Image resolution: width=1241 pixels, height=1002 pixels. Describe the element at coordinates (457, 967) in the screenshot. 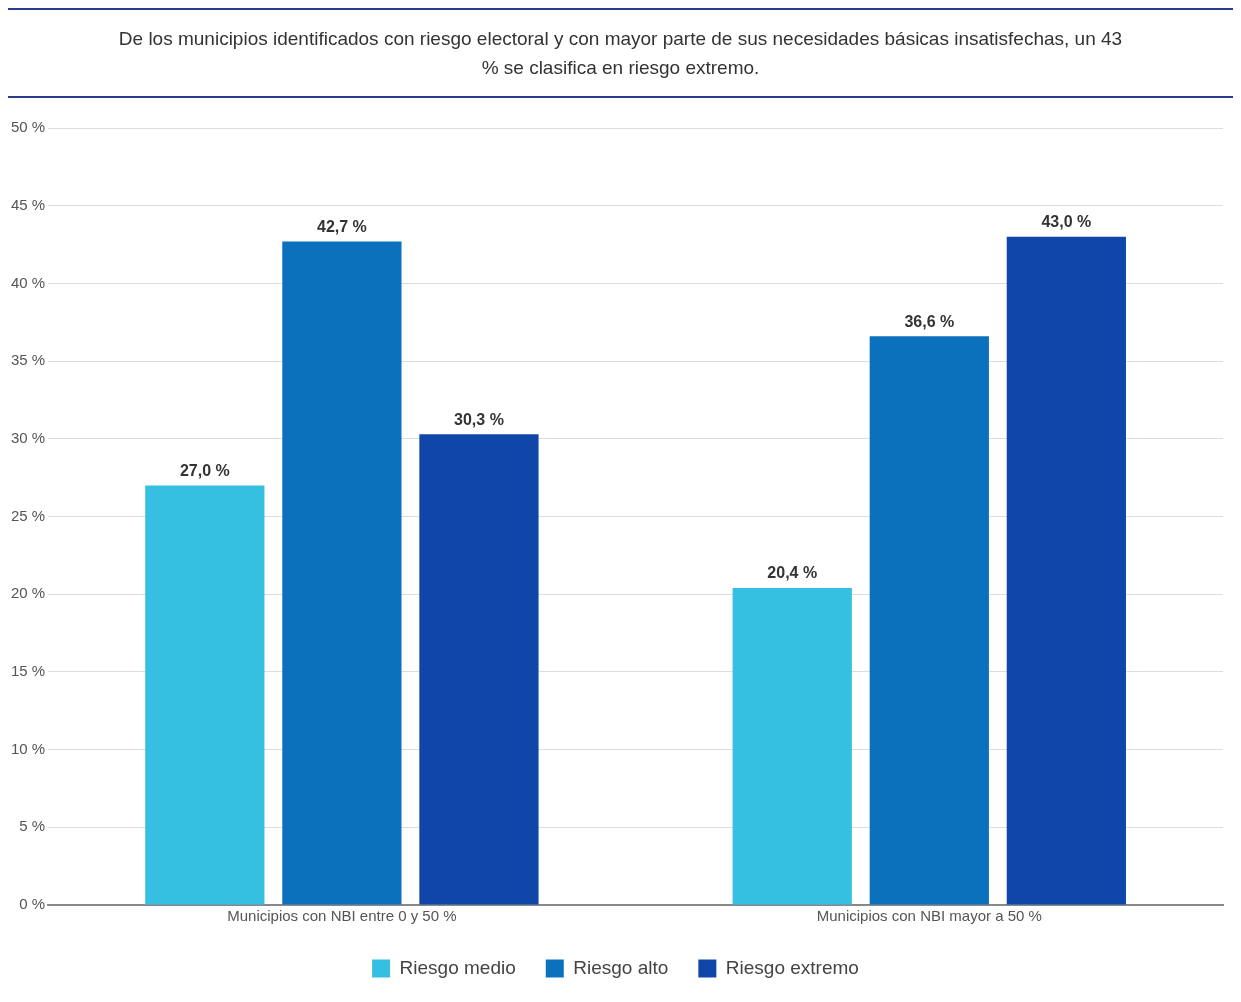

I see `legend-label: Riesgo medio` at that location.